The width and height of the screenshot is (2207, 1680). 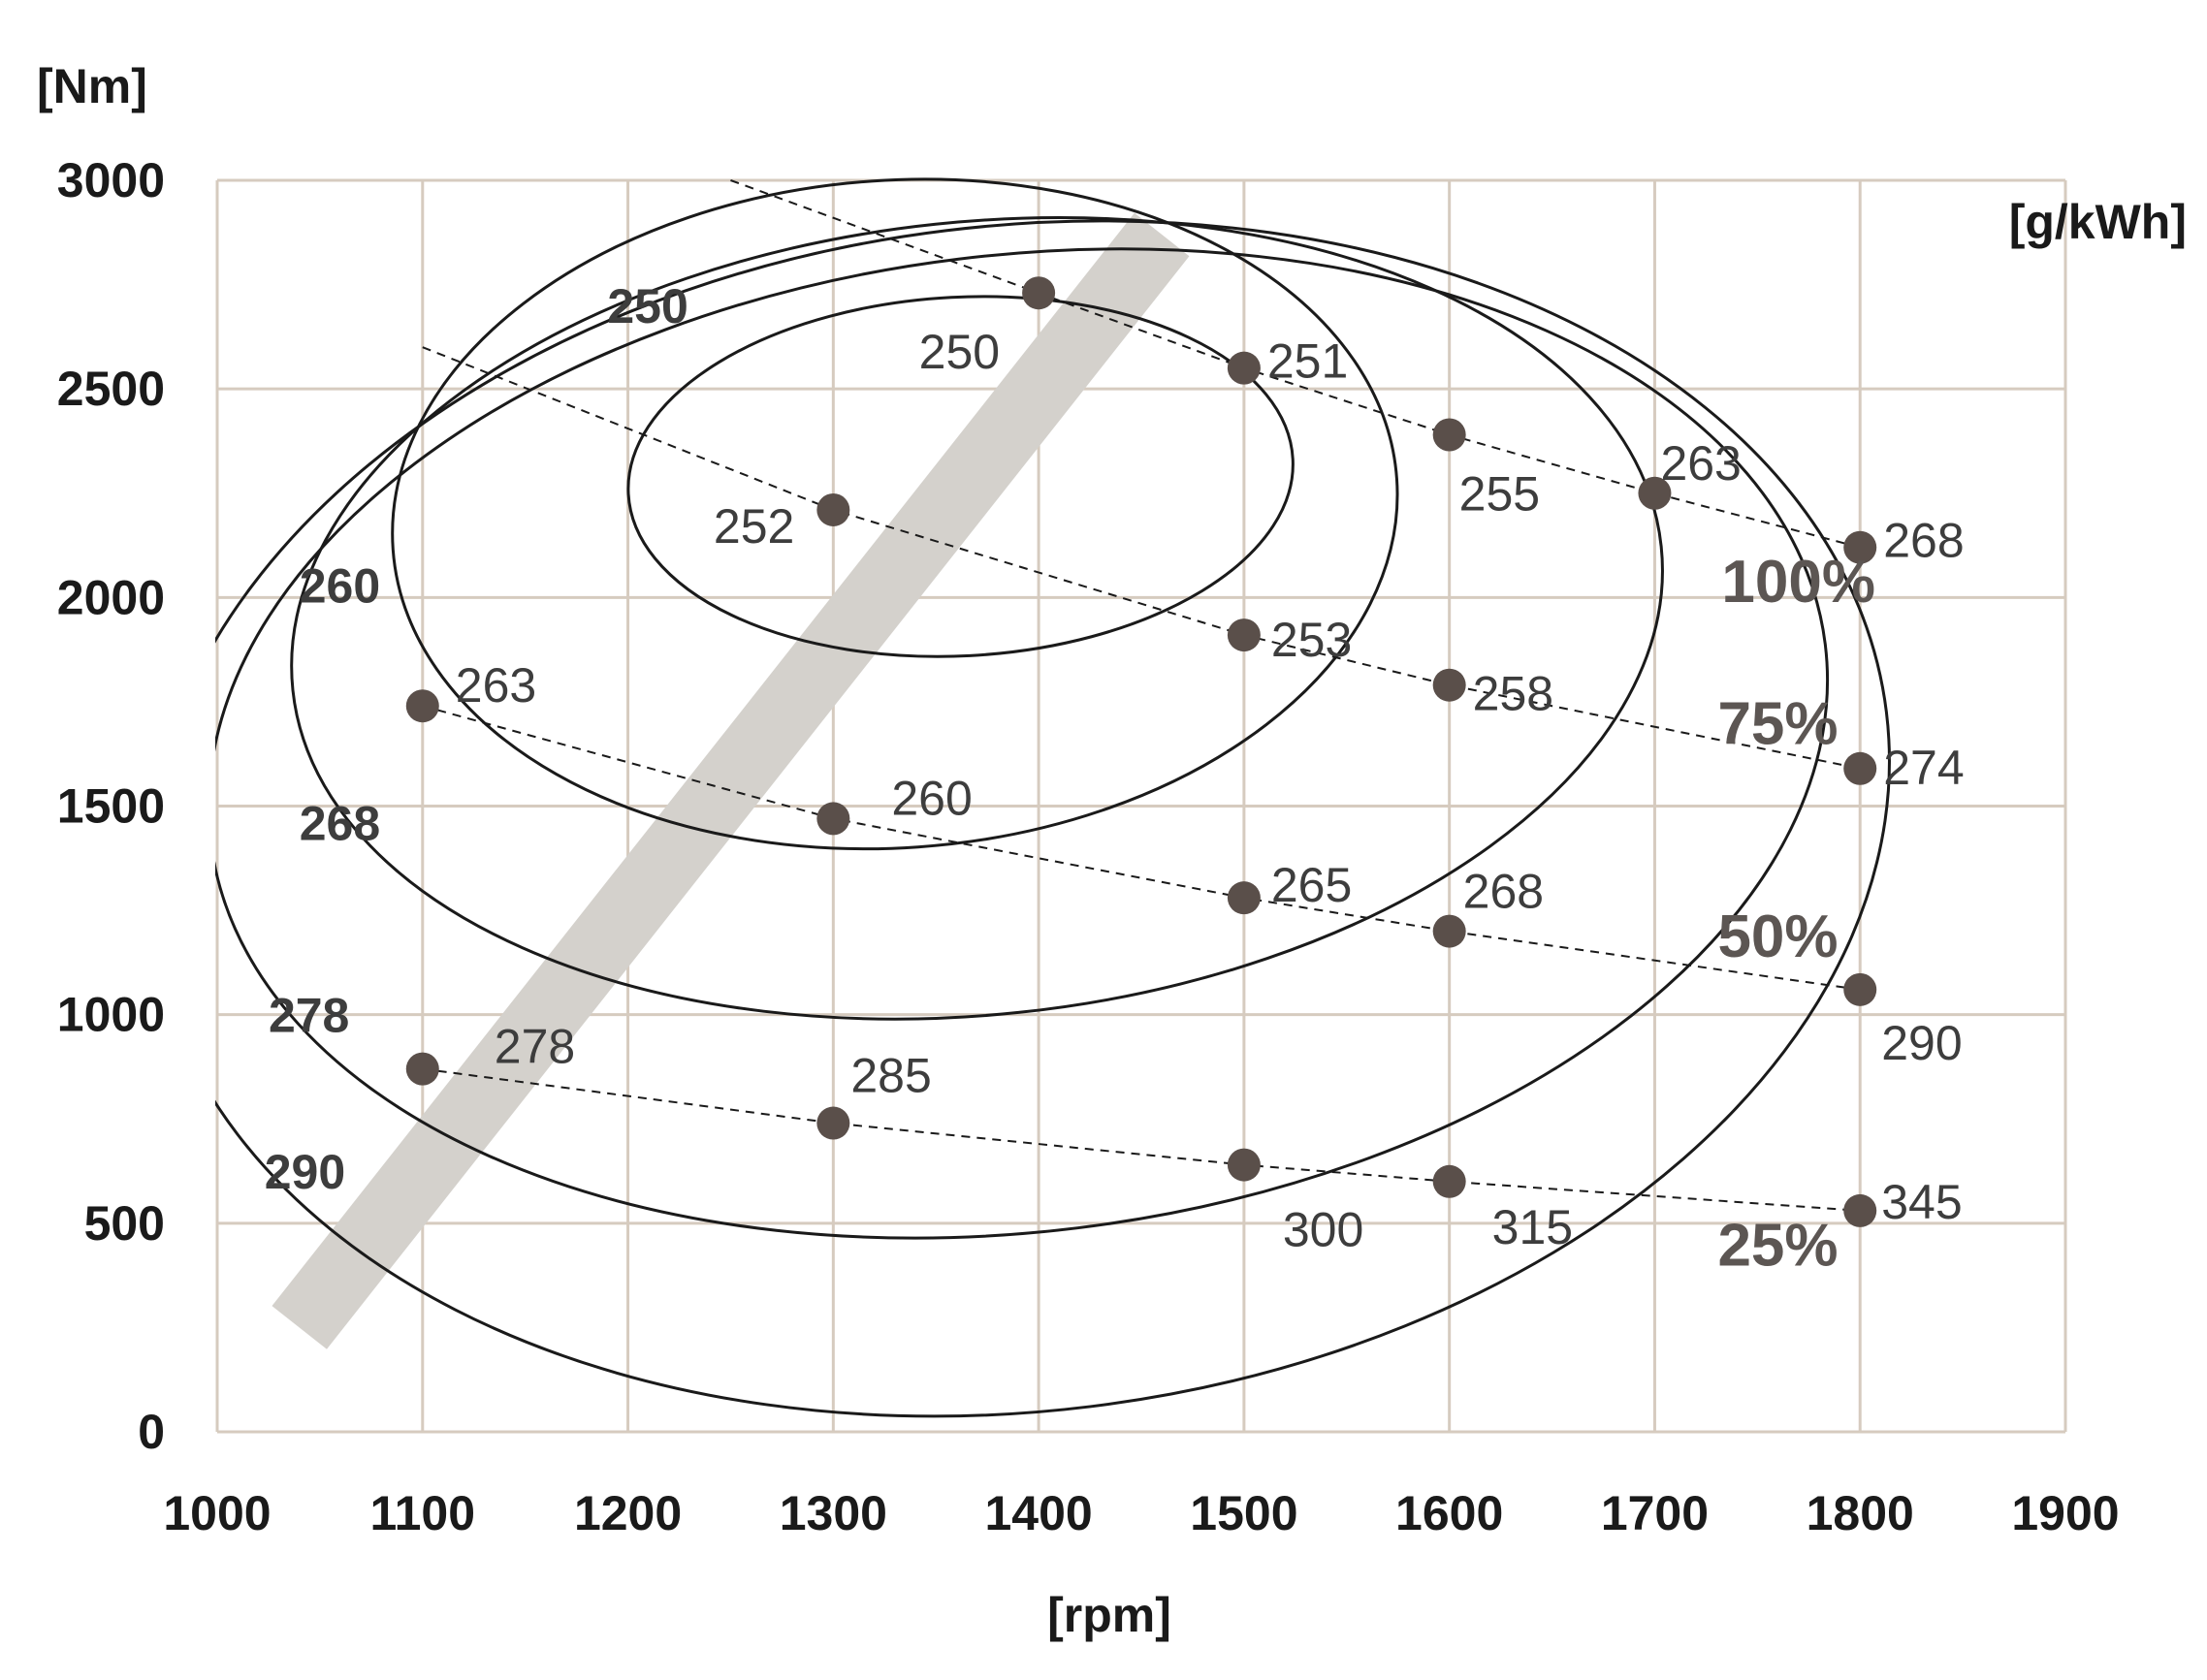 What do you see at coordinates (340, 585) in the screenshot?
I see `contour-label: 260` at bounding box center [340, 585].